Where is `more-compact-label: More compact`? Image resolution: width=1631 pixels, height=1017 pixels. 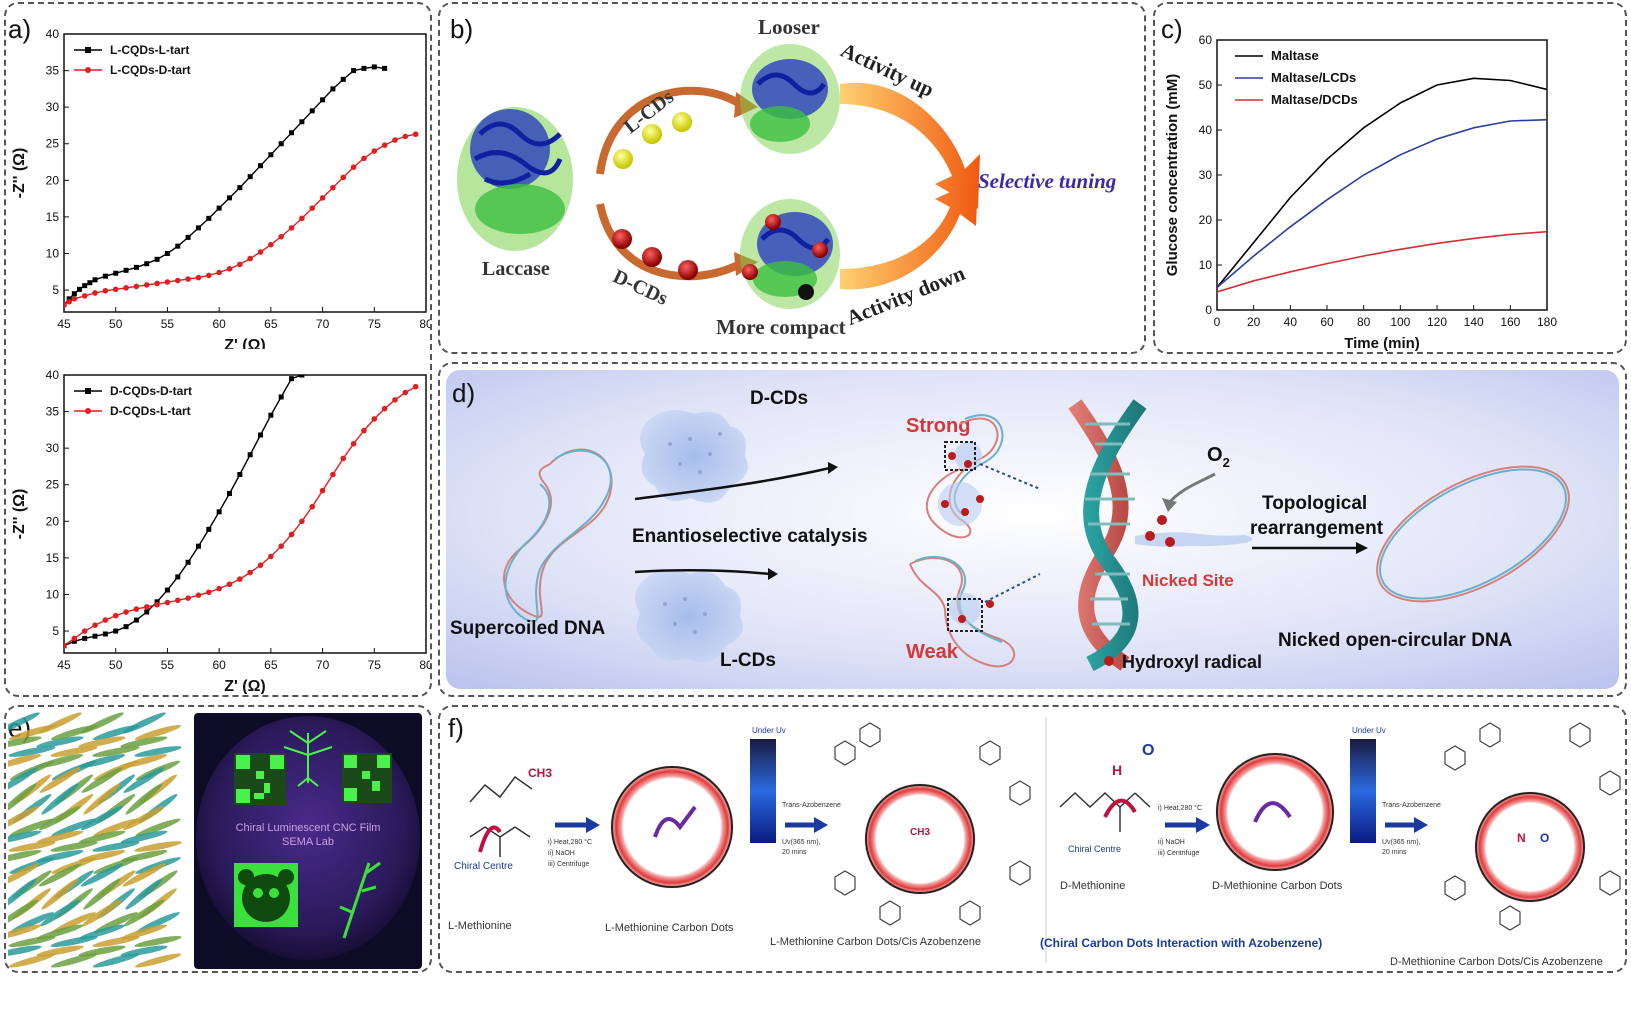 more-compact-label: More compact is located at coordinates (781, 327).